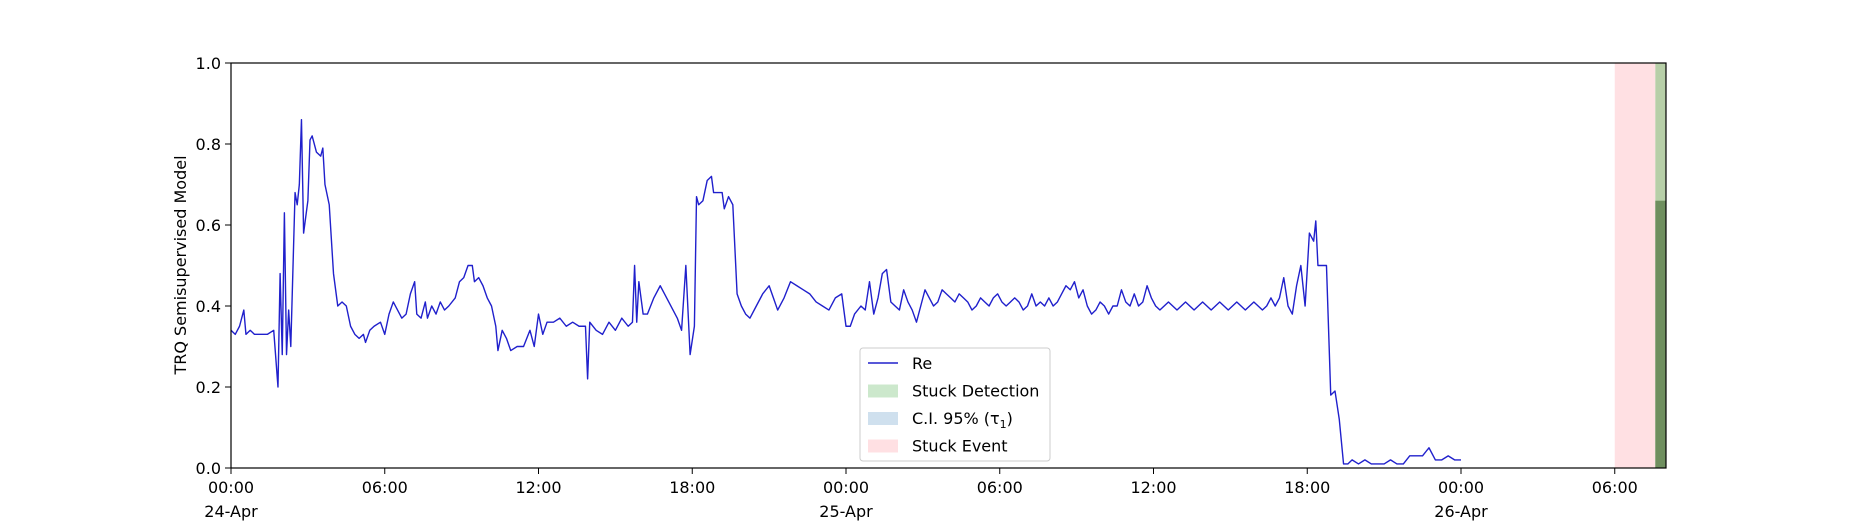 The width and height of the screenshot is (1850, 525). What do you see at coordinates (208, 63) in the screenshot?
I see `y-tick-label-5: 1.0` at bounding box center [208, 63].